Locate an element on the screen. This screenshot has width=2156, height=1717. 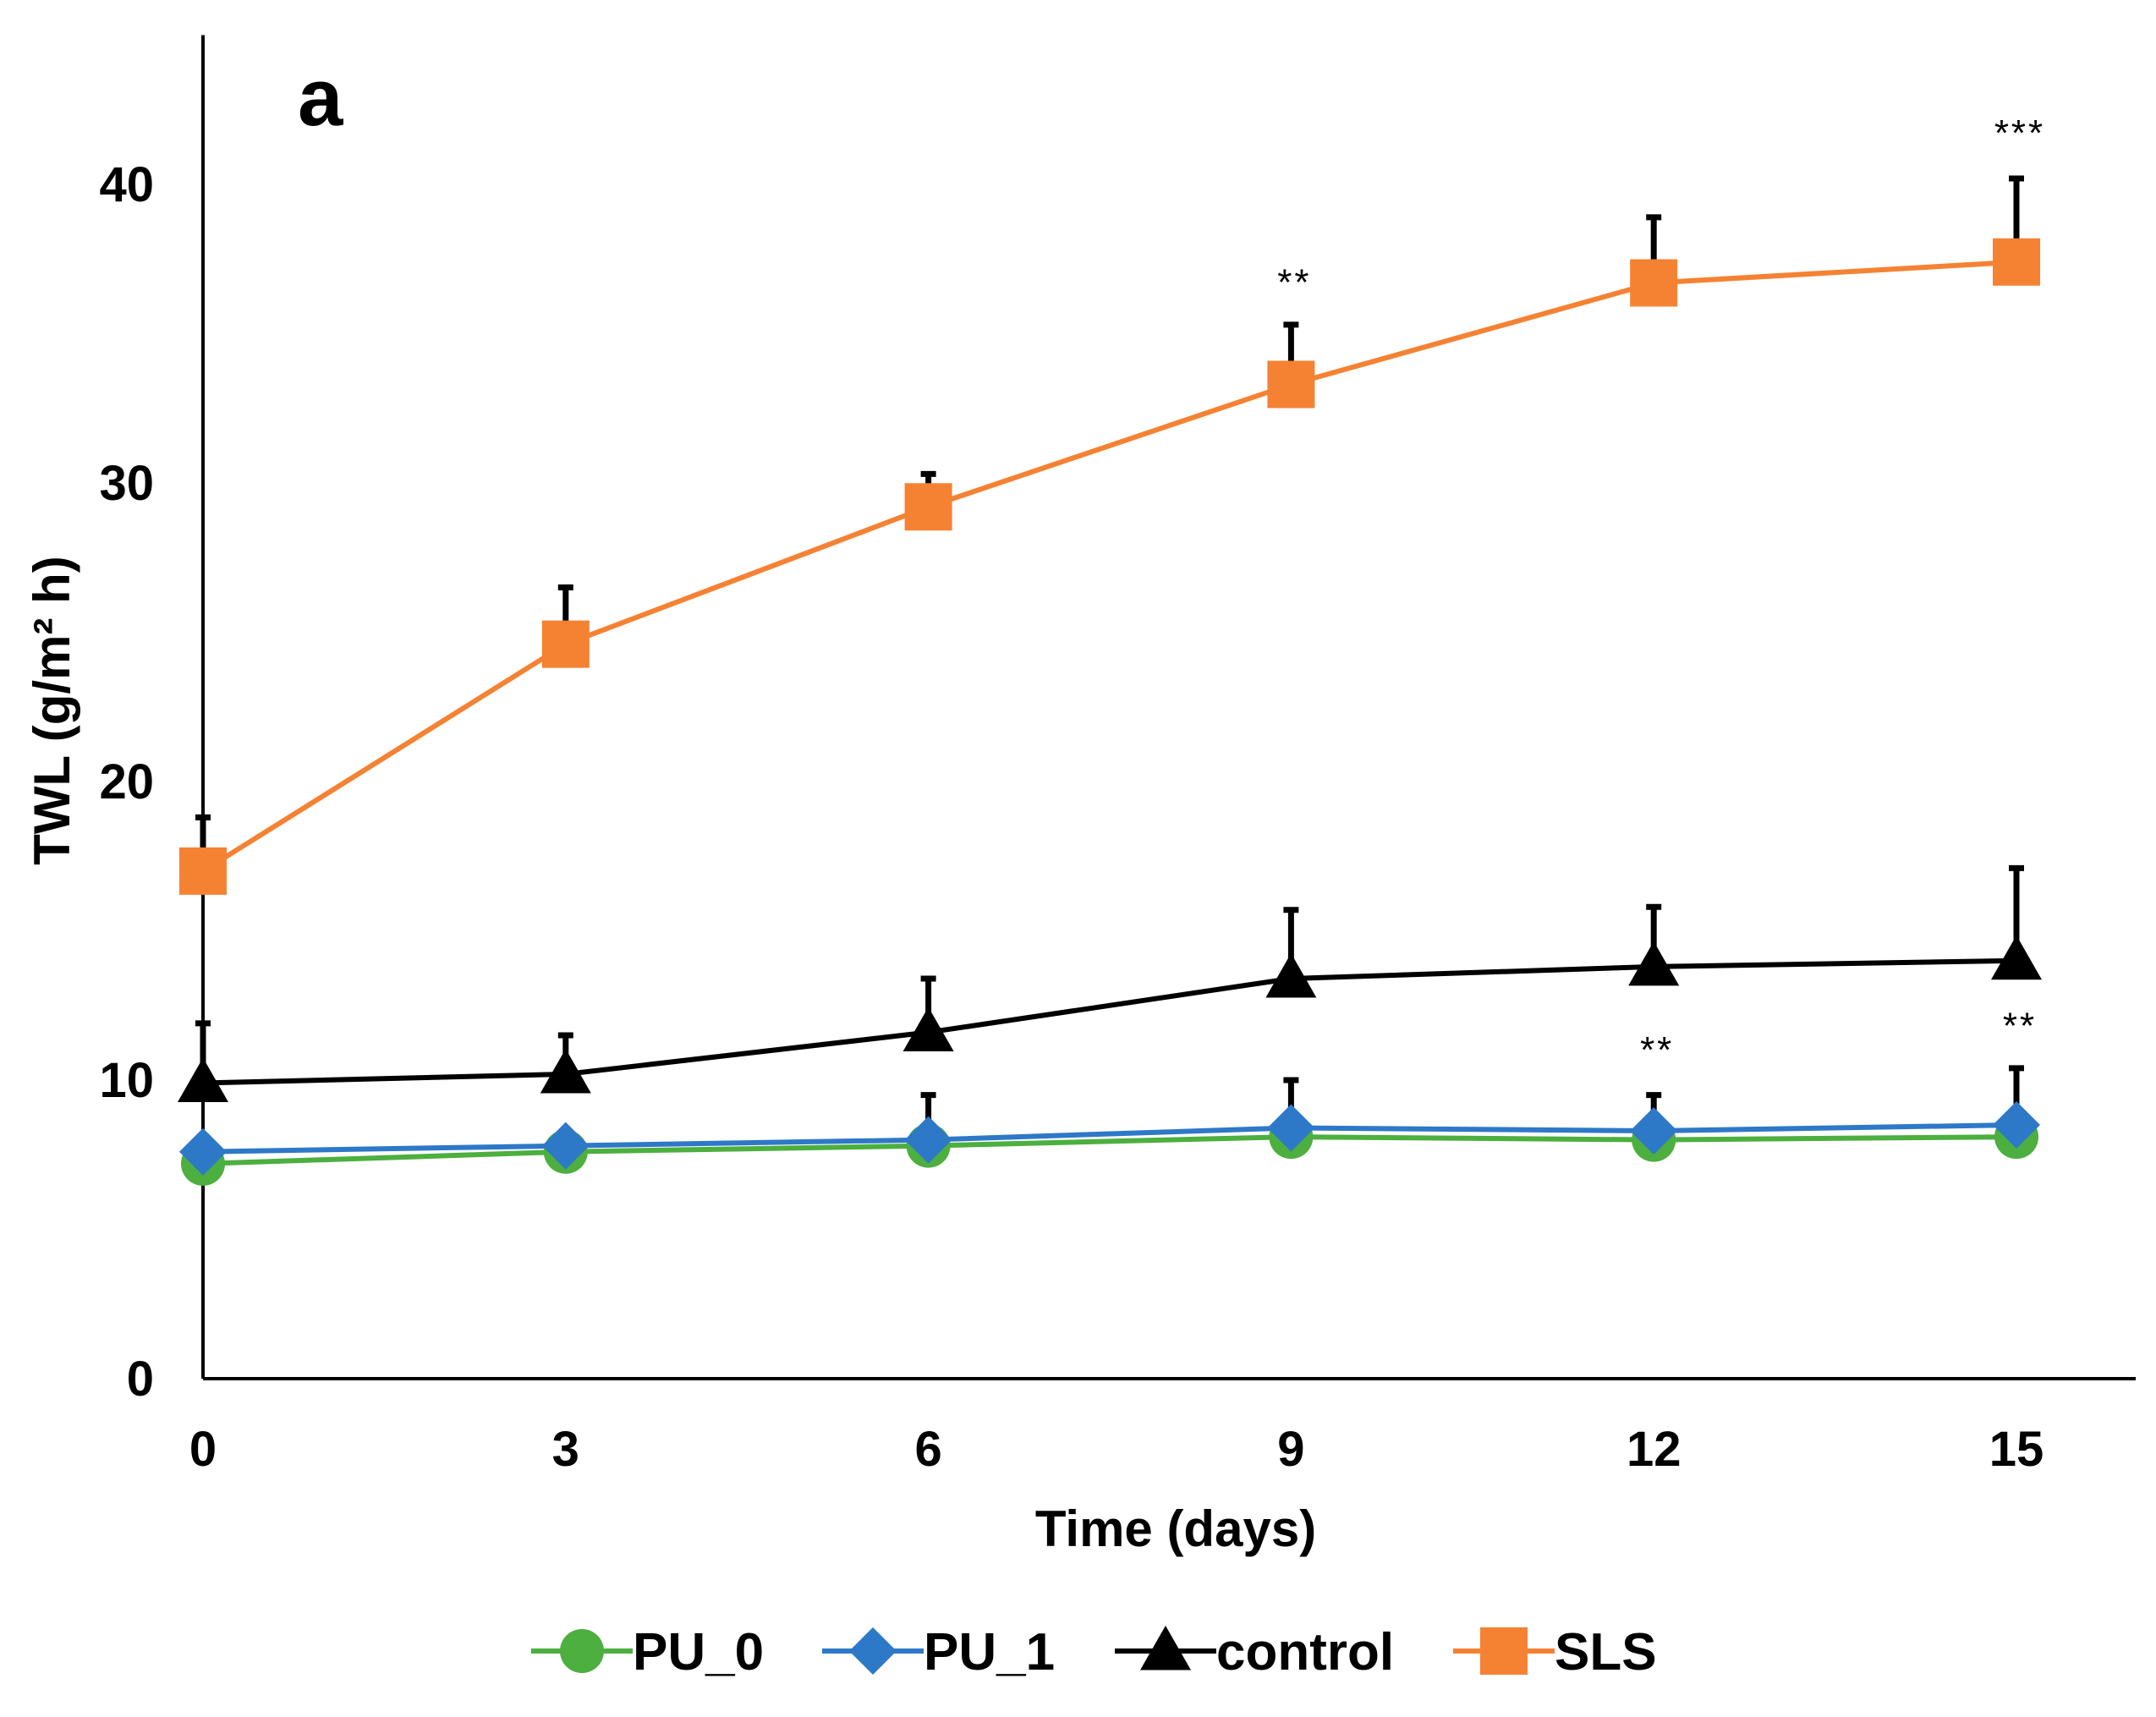
x-tick-label: 9 is located at coordinates (1290, 1449).